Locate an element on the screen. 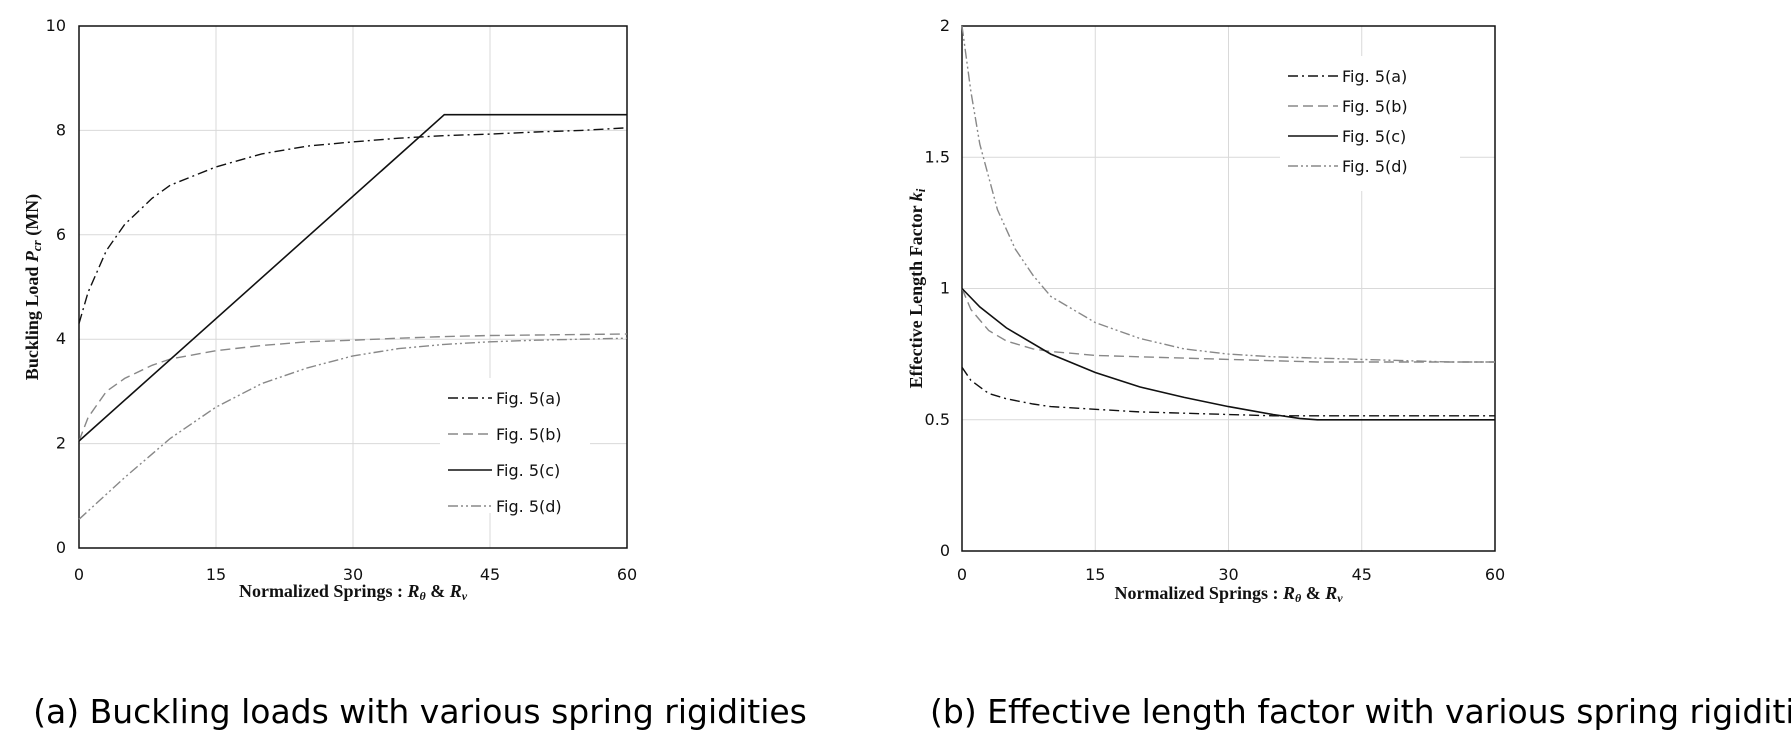  y-tick-label: 8 is located at coordinates (61, 129).